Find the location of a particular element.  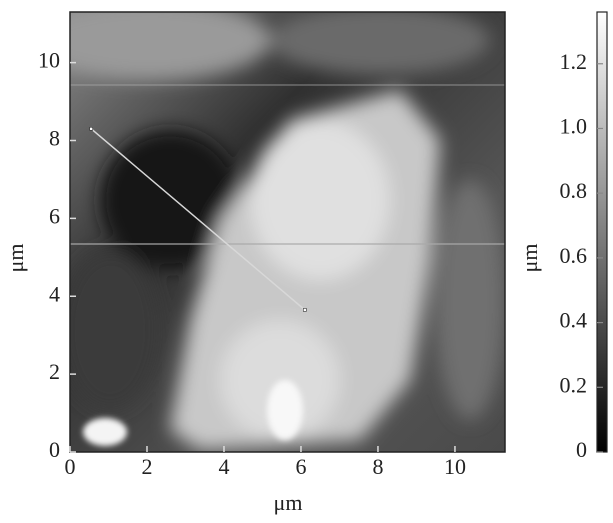

y-tick-label: 0 is located at coordinates (54, 449).